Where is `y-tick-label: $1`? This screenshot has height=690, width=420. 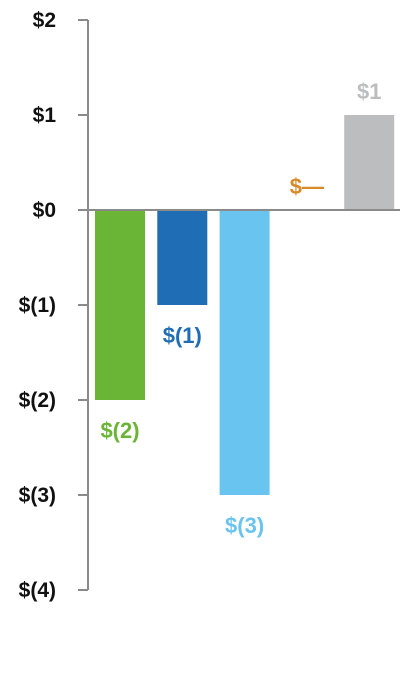 y-tick-label: $1 is located at coordinates (45, 115).